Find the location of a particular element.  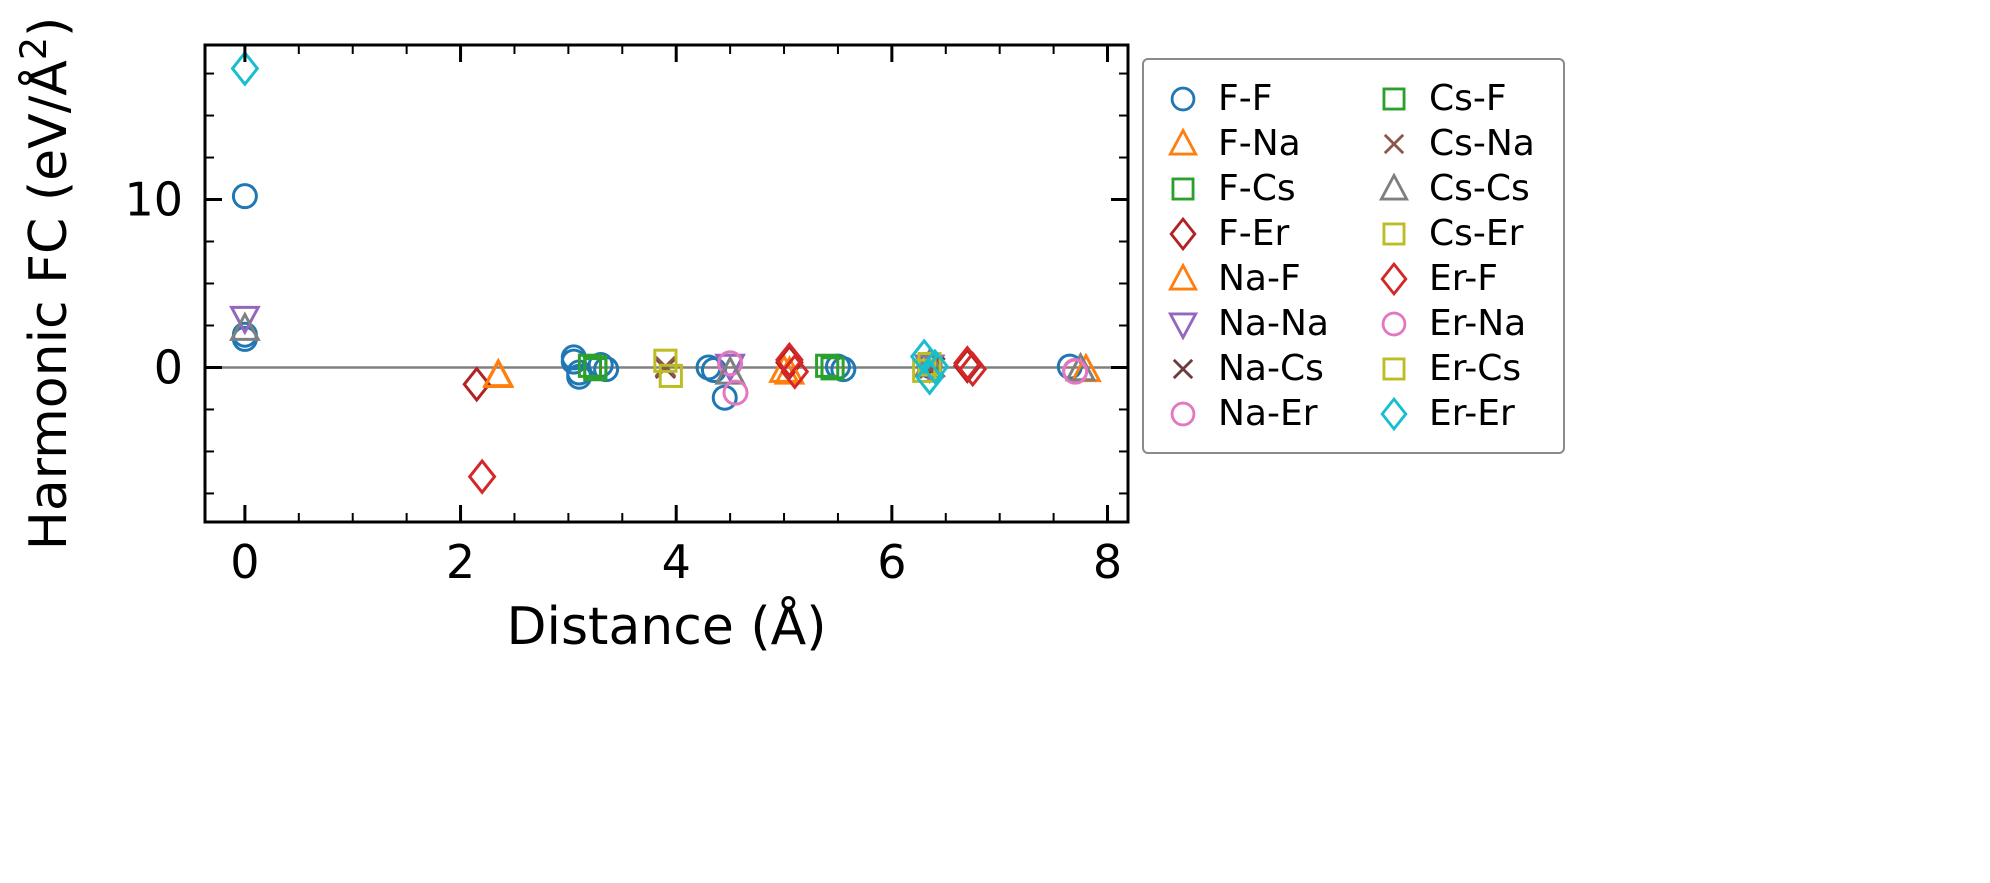

legend-marker-F-Na is located at coordinates (1183, 140).